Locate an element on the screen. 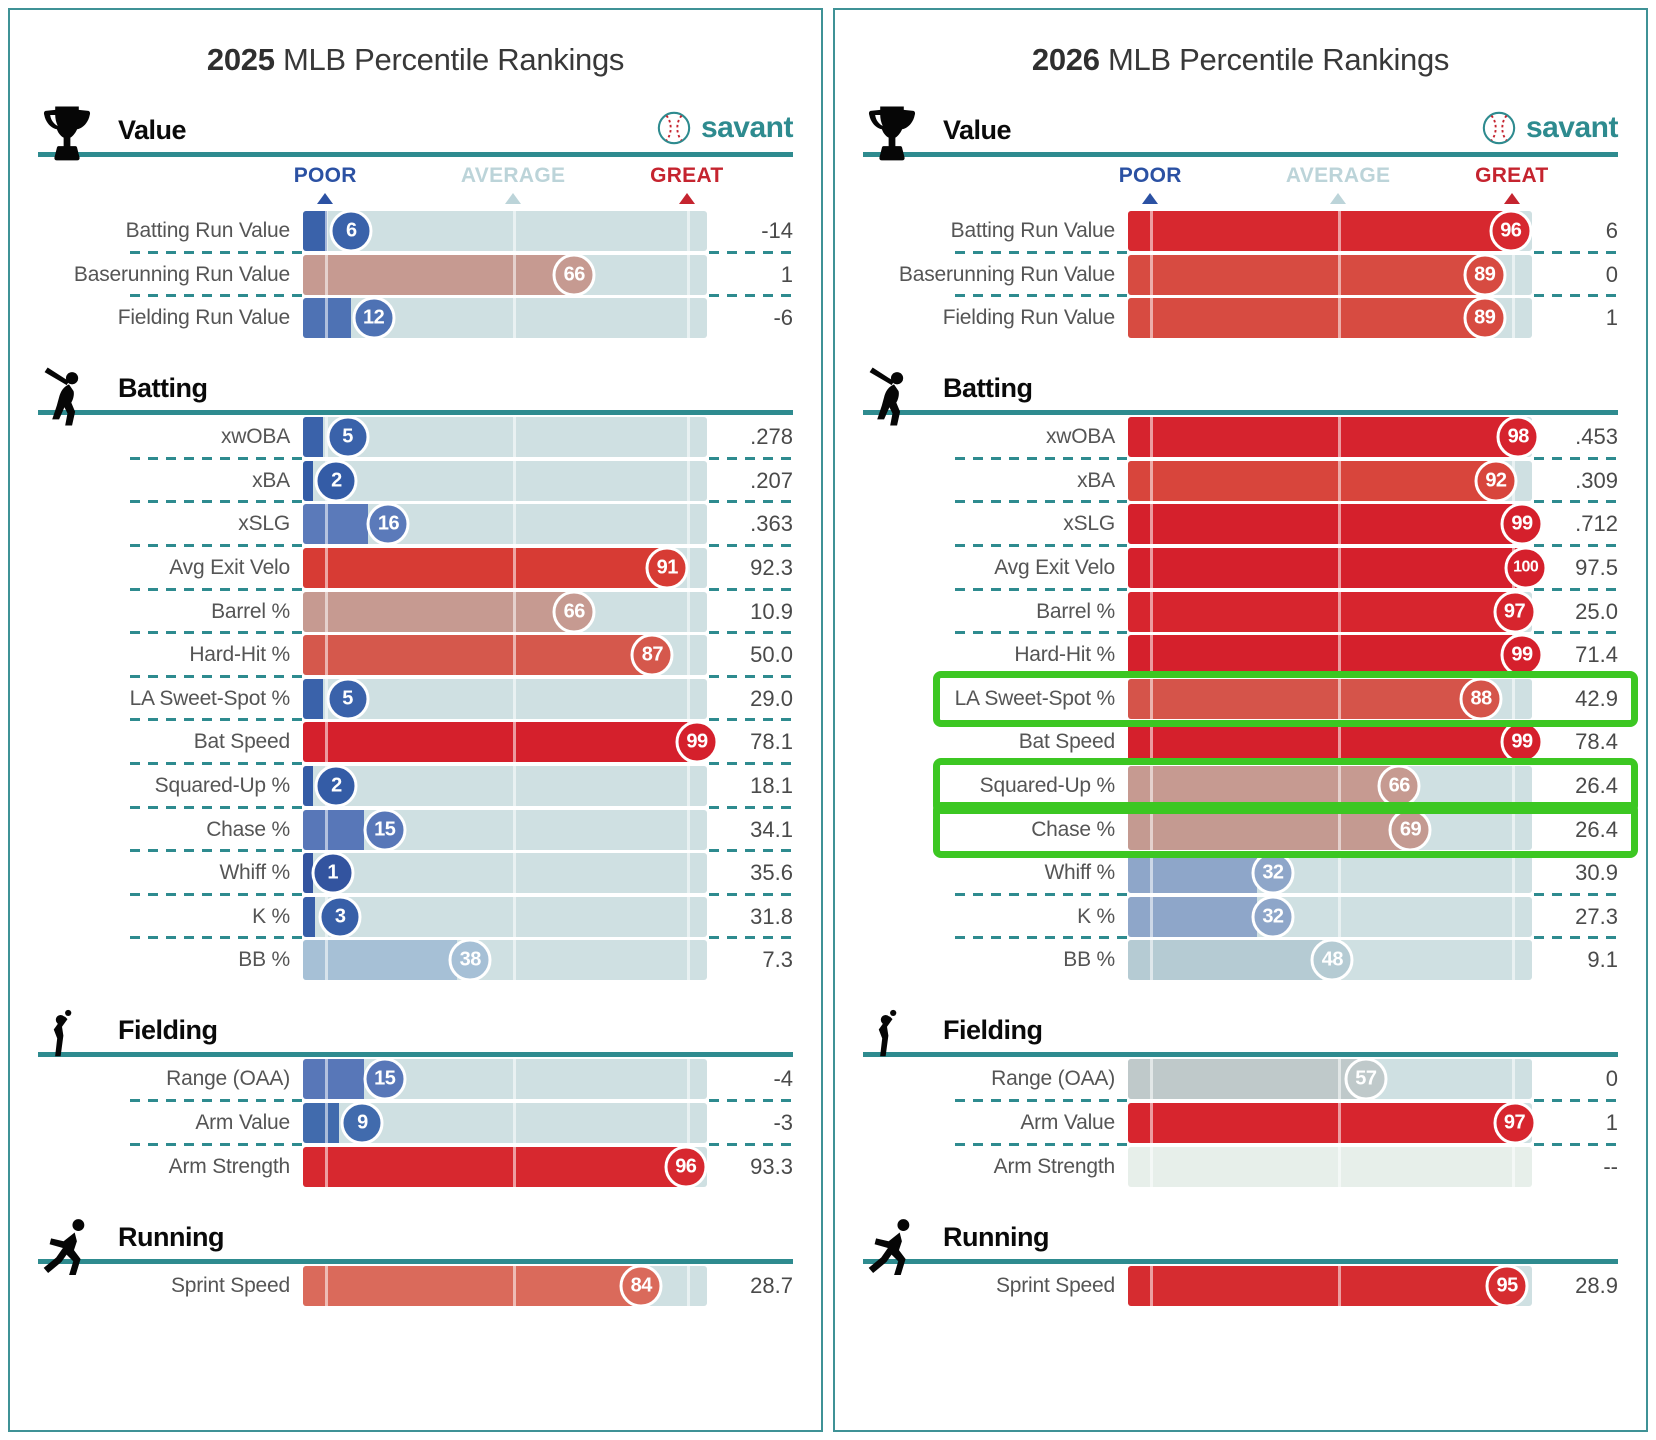  stat-row: Sprint Speed 84 28.7 is located at coordinates (415, 1285).